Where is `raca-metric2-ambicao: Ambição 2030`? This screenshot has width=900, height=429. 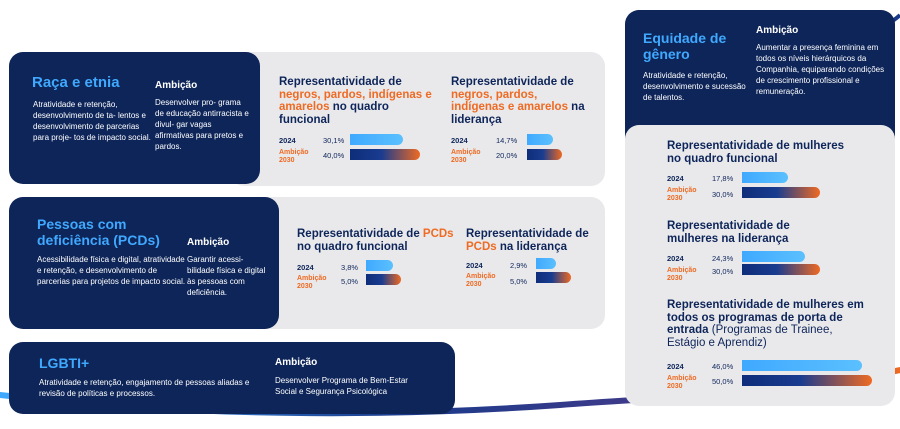
raca-metric2-ambicao: Ambição 2030 is located at coordinates (466, 156).